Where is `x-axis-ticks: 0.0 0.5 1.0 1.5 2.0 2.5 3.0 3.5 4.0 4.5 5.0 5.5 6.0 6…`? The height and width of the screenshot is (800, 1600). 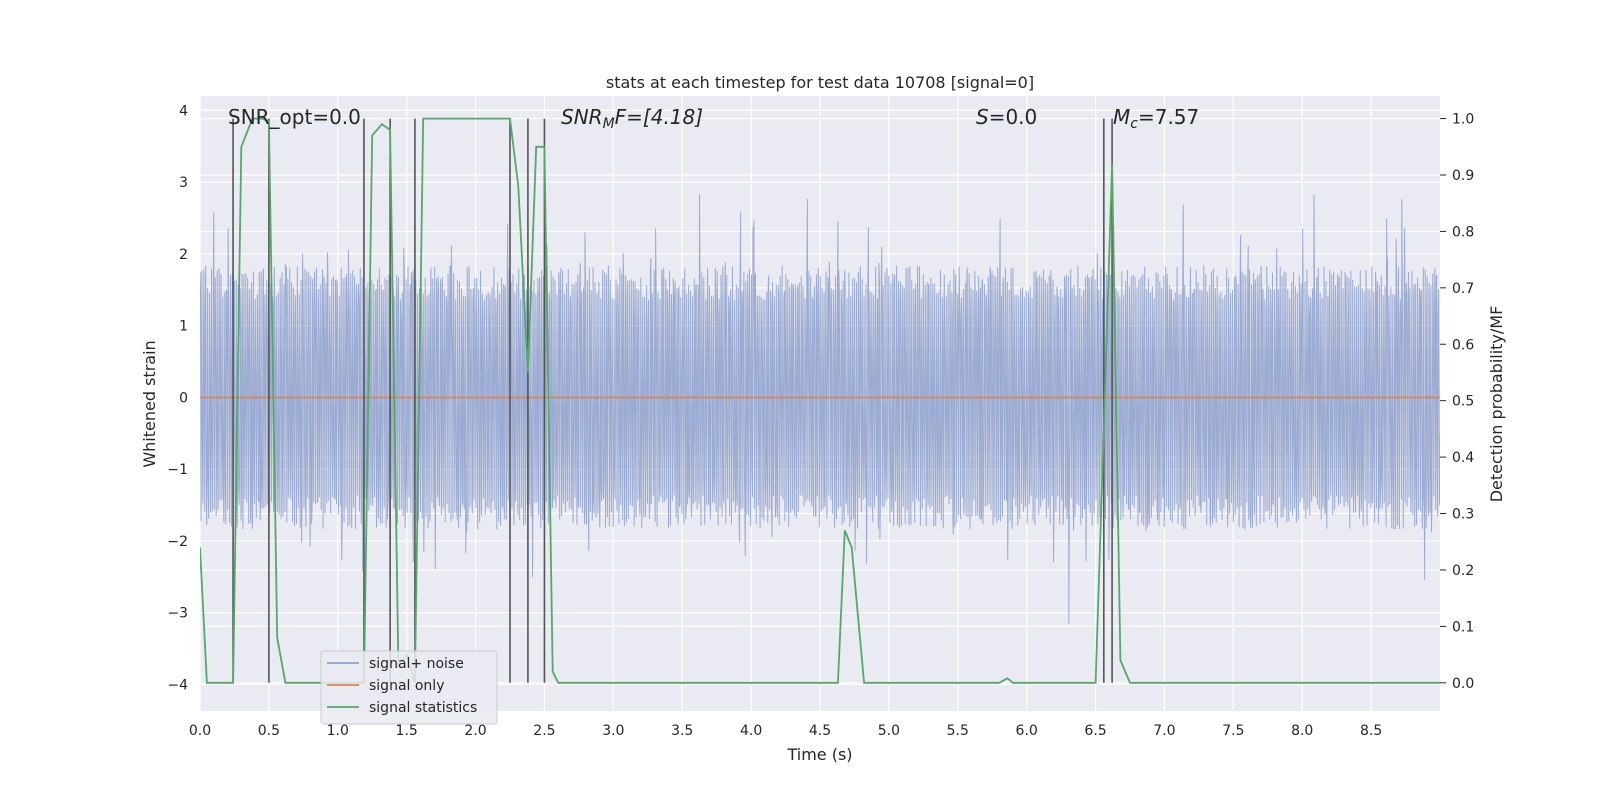
x-axis-ticks: 0.0 0.5 1.0 1.5 2.0 2.5 3.0 3.5 4.0 4.5 5.0 5.5 6.0 6… is located at coordinates (785, 731).